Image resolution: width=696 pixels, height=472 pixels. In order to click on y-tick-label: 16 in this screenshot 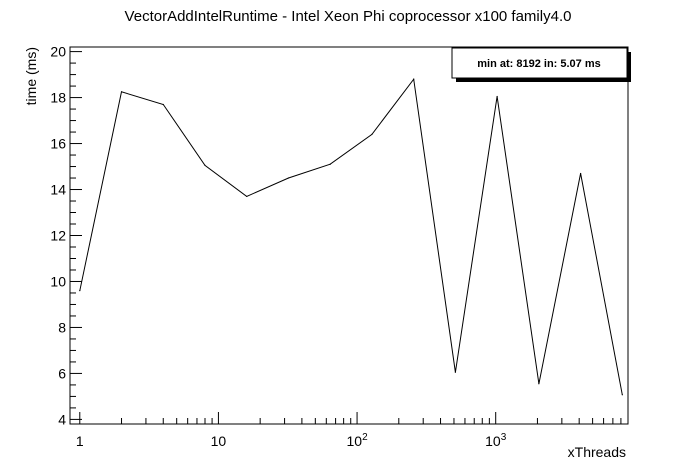, I will do `click(58, 144)`.